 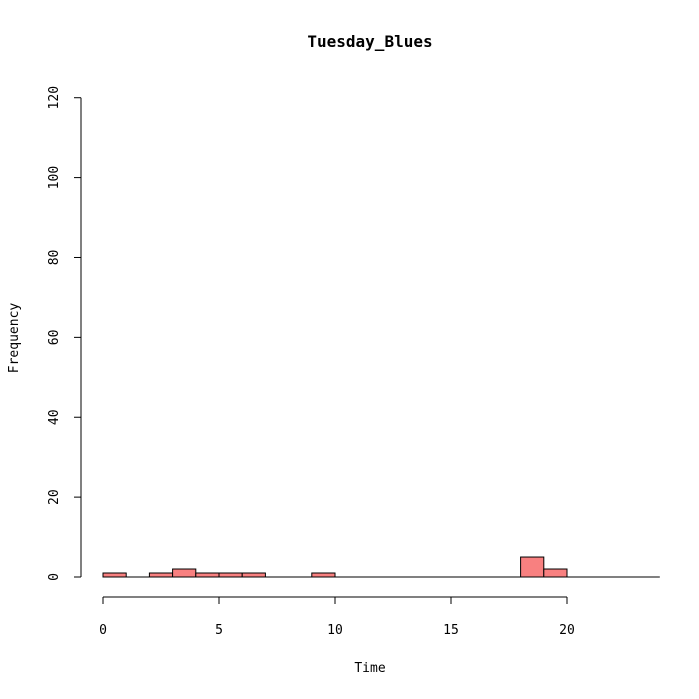 I want to click on x-tick-label: 5, so click(x=219, y=630).